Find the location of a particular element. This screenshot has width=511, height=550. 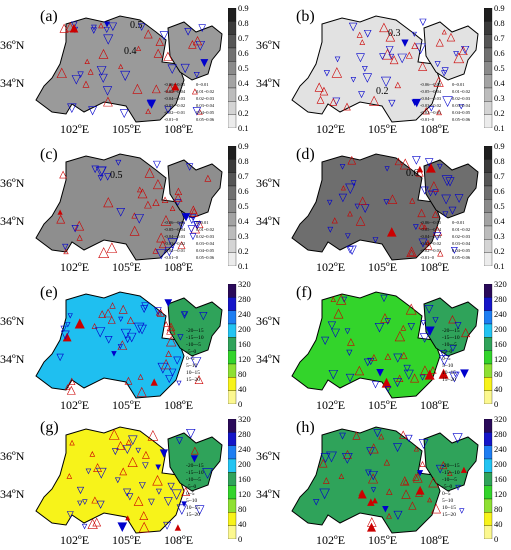

map-canvas is located at coordinates (385, 69).